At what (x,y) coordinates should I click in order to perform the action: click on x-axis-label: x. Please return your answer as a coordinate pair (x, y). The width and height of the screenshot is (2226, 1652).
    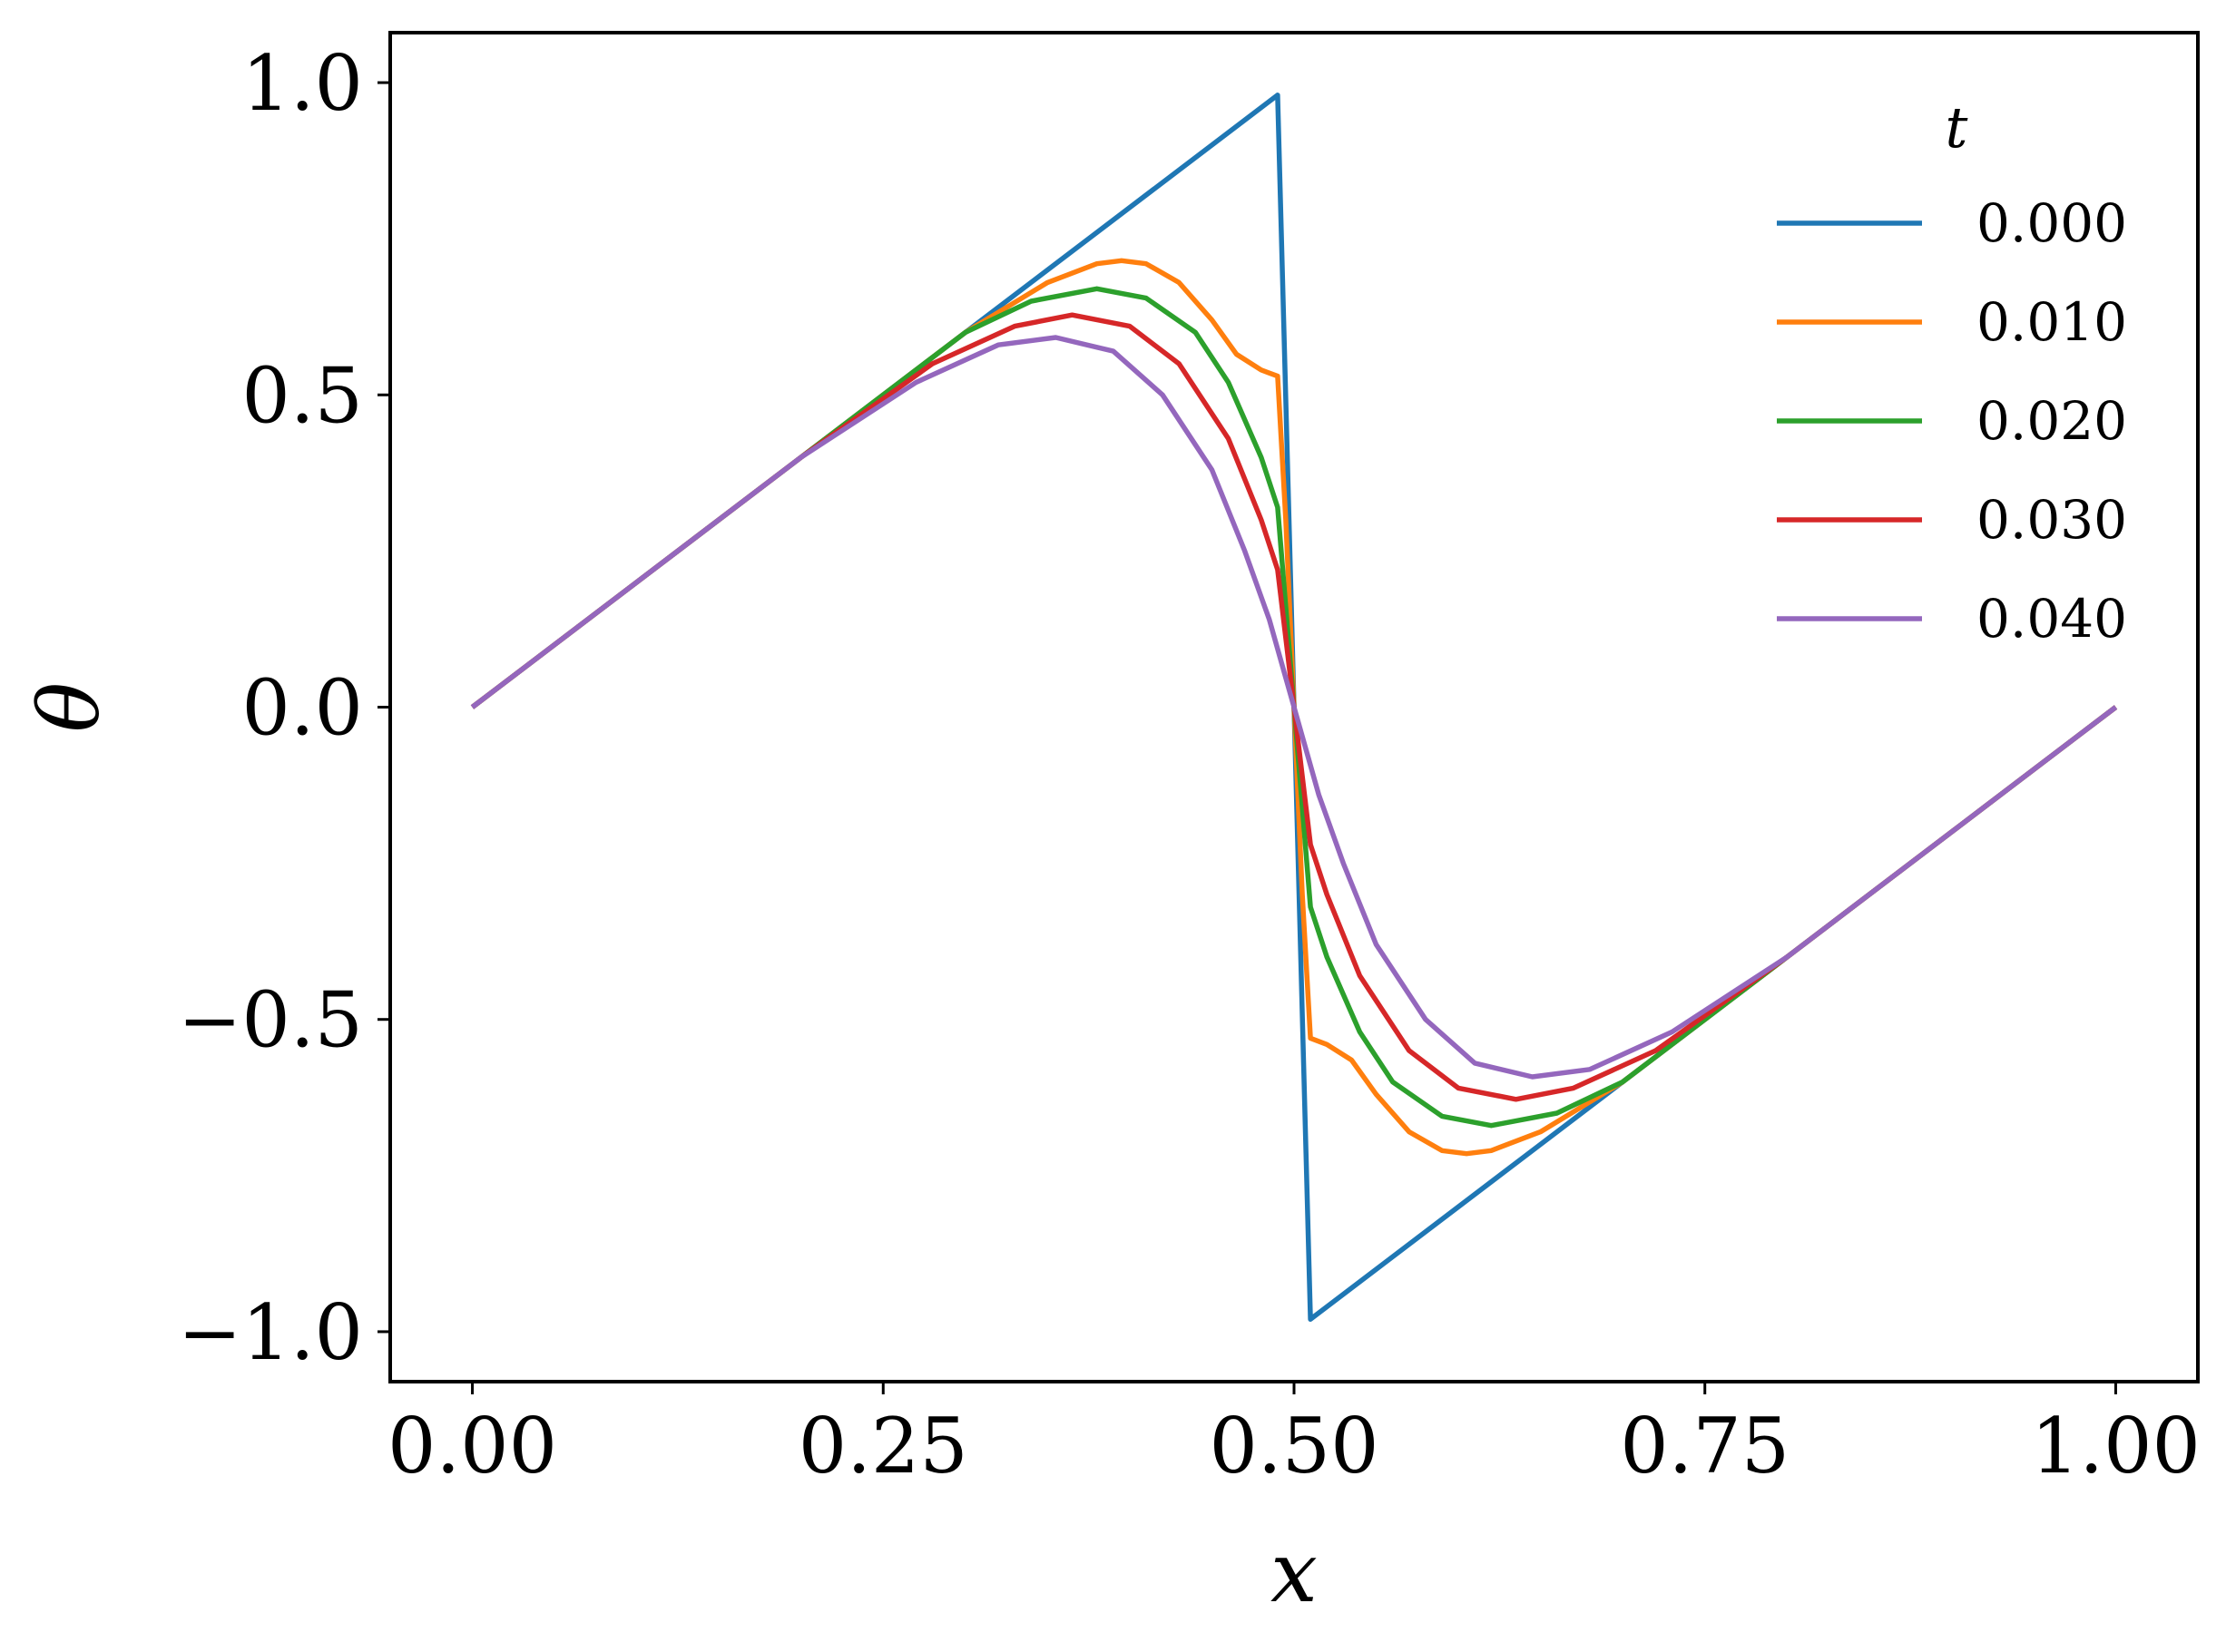
    Looking at the image, I should click on (1294, 1572).